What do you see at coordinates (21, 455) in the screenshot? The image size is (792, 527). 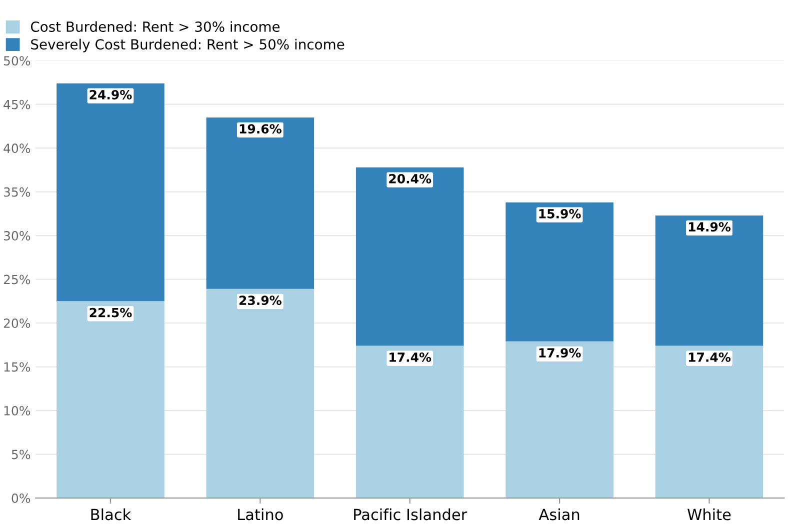 I see `y-tick-label: 5%` at bounding box center [21, 455].